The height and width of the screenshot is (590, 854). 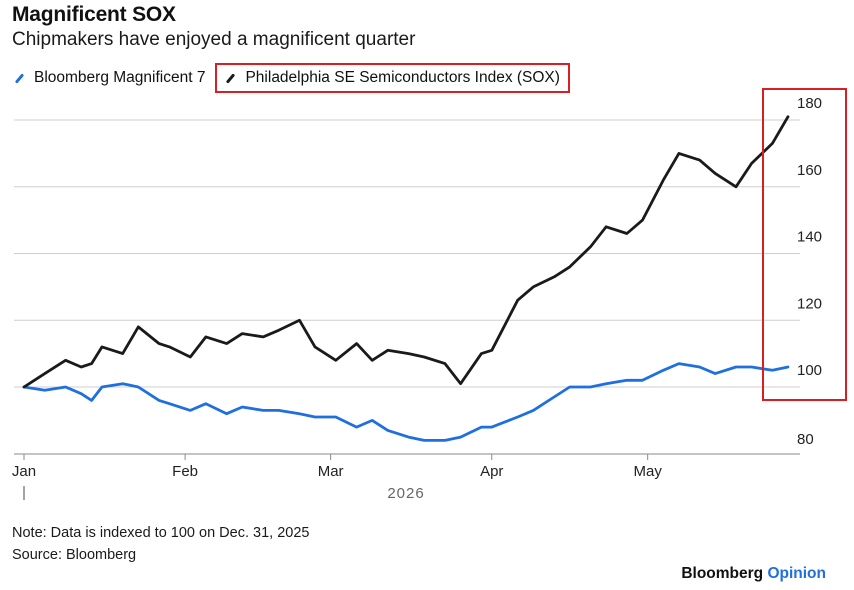 What do you see at coordinates (809, 303) in the screenshot?
I see `y-tick-label-120: 120` at bounding box center [809, 303].